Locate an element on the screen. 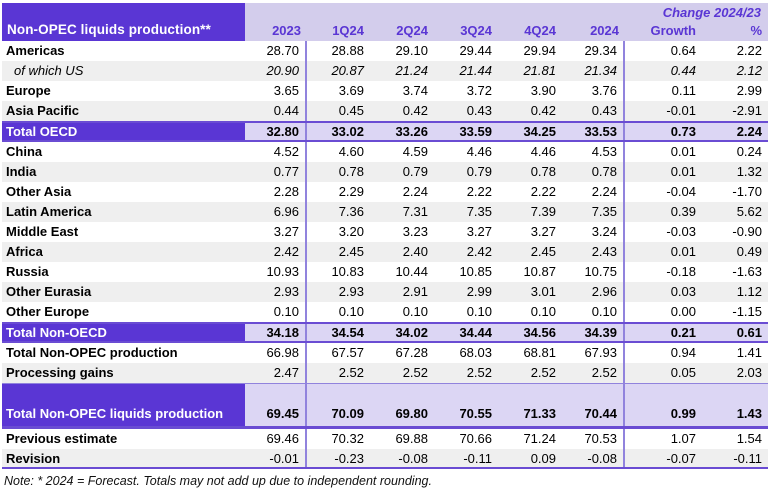 The height and width of the screenshot is (492, 776). cell-2023: 34.18 is located at coordinates (276, 332).